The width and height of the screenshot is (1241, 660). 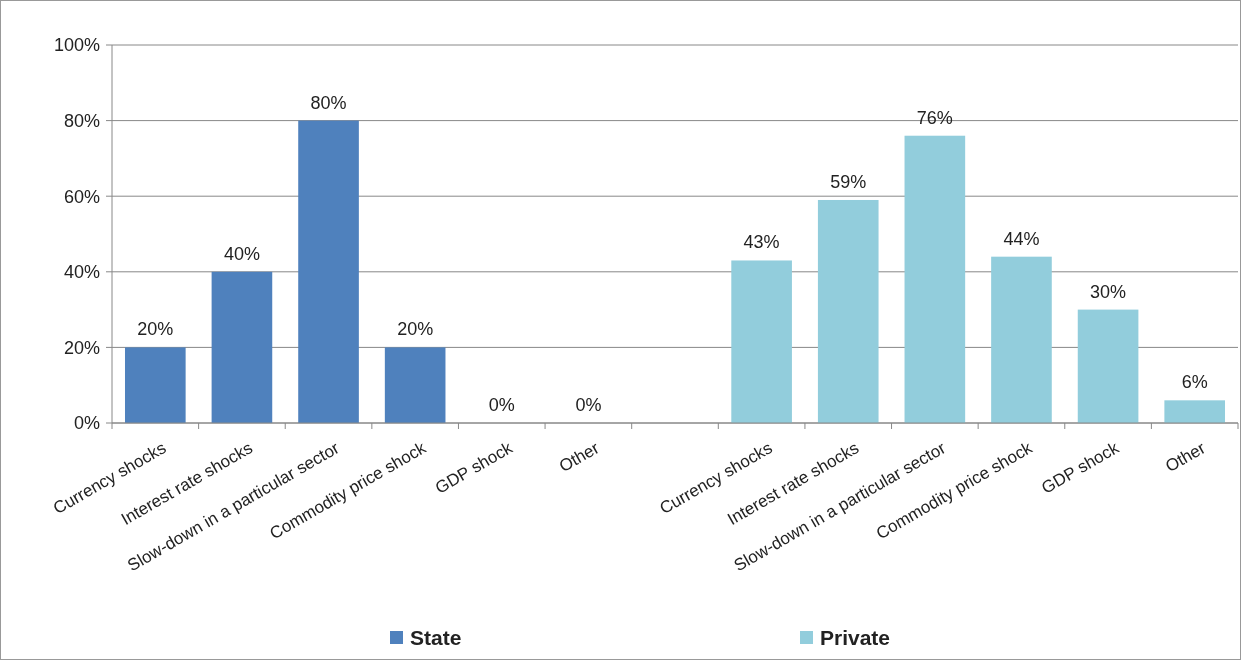 I want to click on y-tick-label: 0%, so click(x=86, y=423).